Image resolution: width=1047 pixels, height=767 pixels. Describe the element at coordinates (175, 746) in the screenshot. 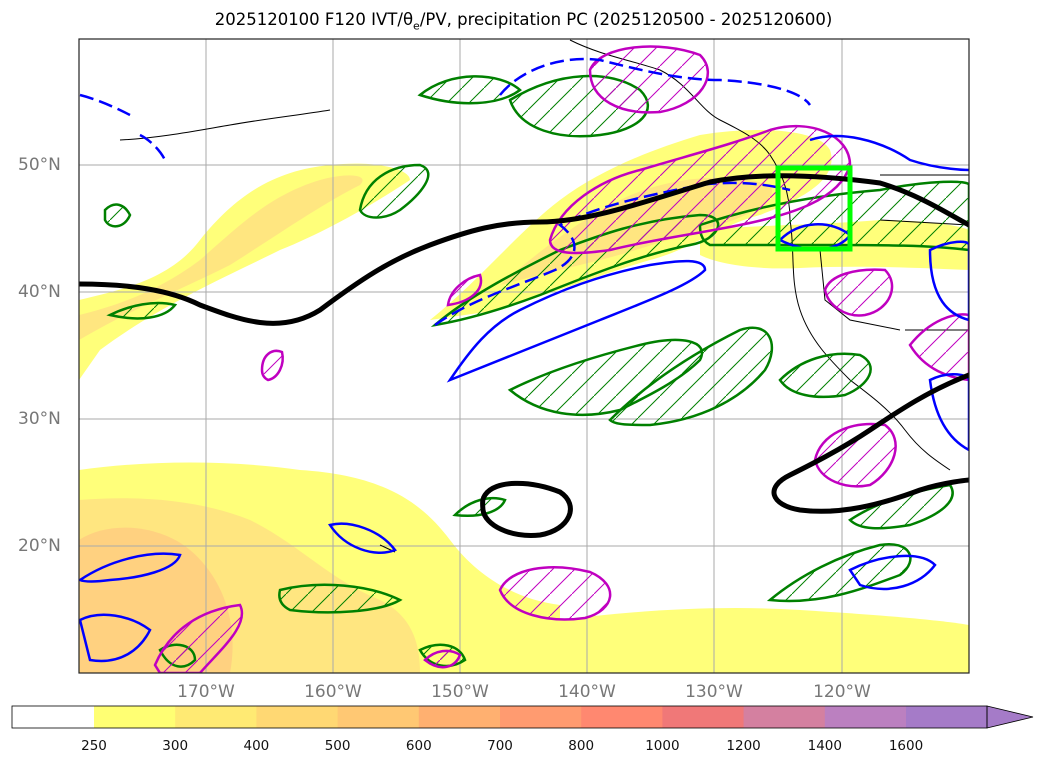

I see `colorbar-tick-label: 300` at that location.